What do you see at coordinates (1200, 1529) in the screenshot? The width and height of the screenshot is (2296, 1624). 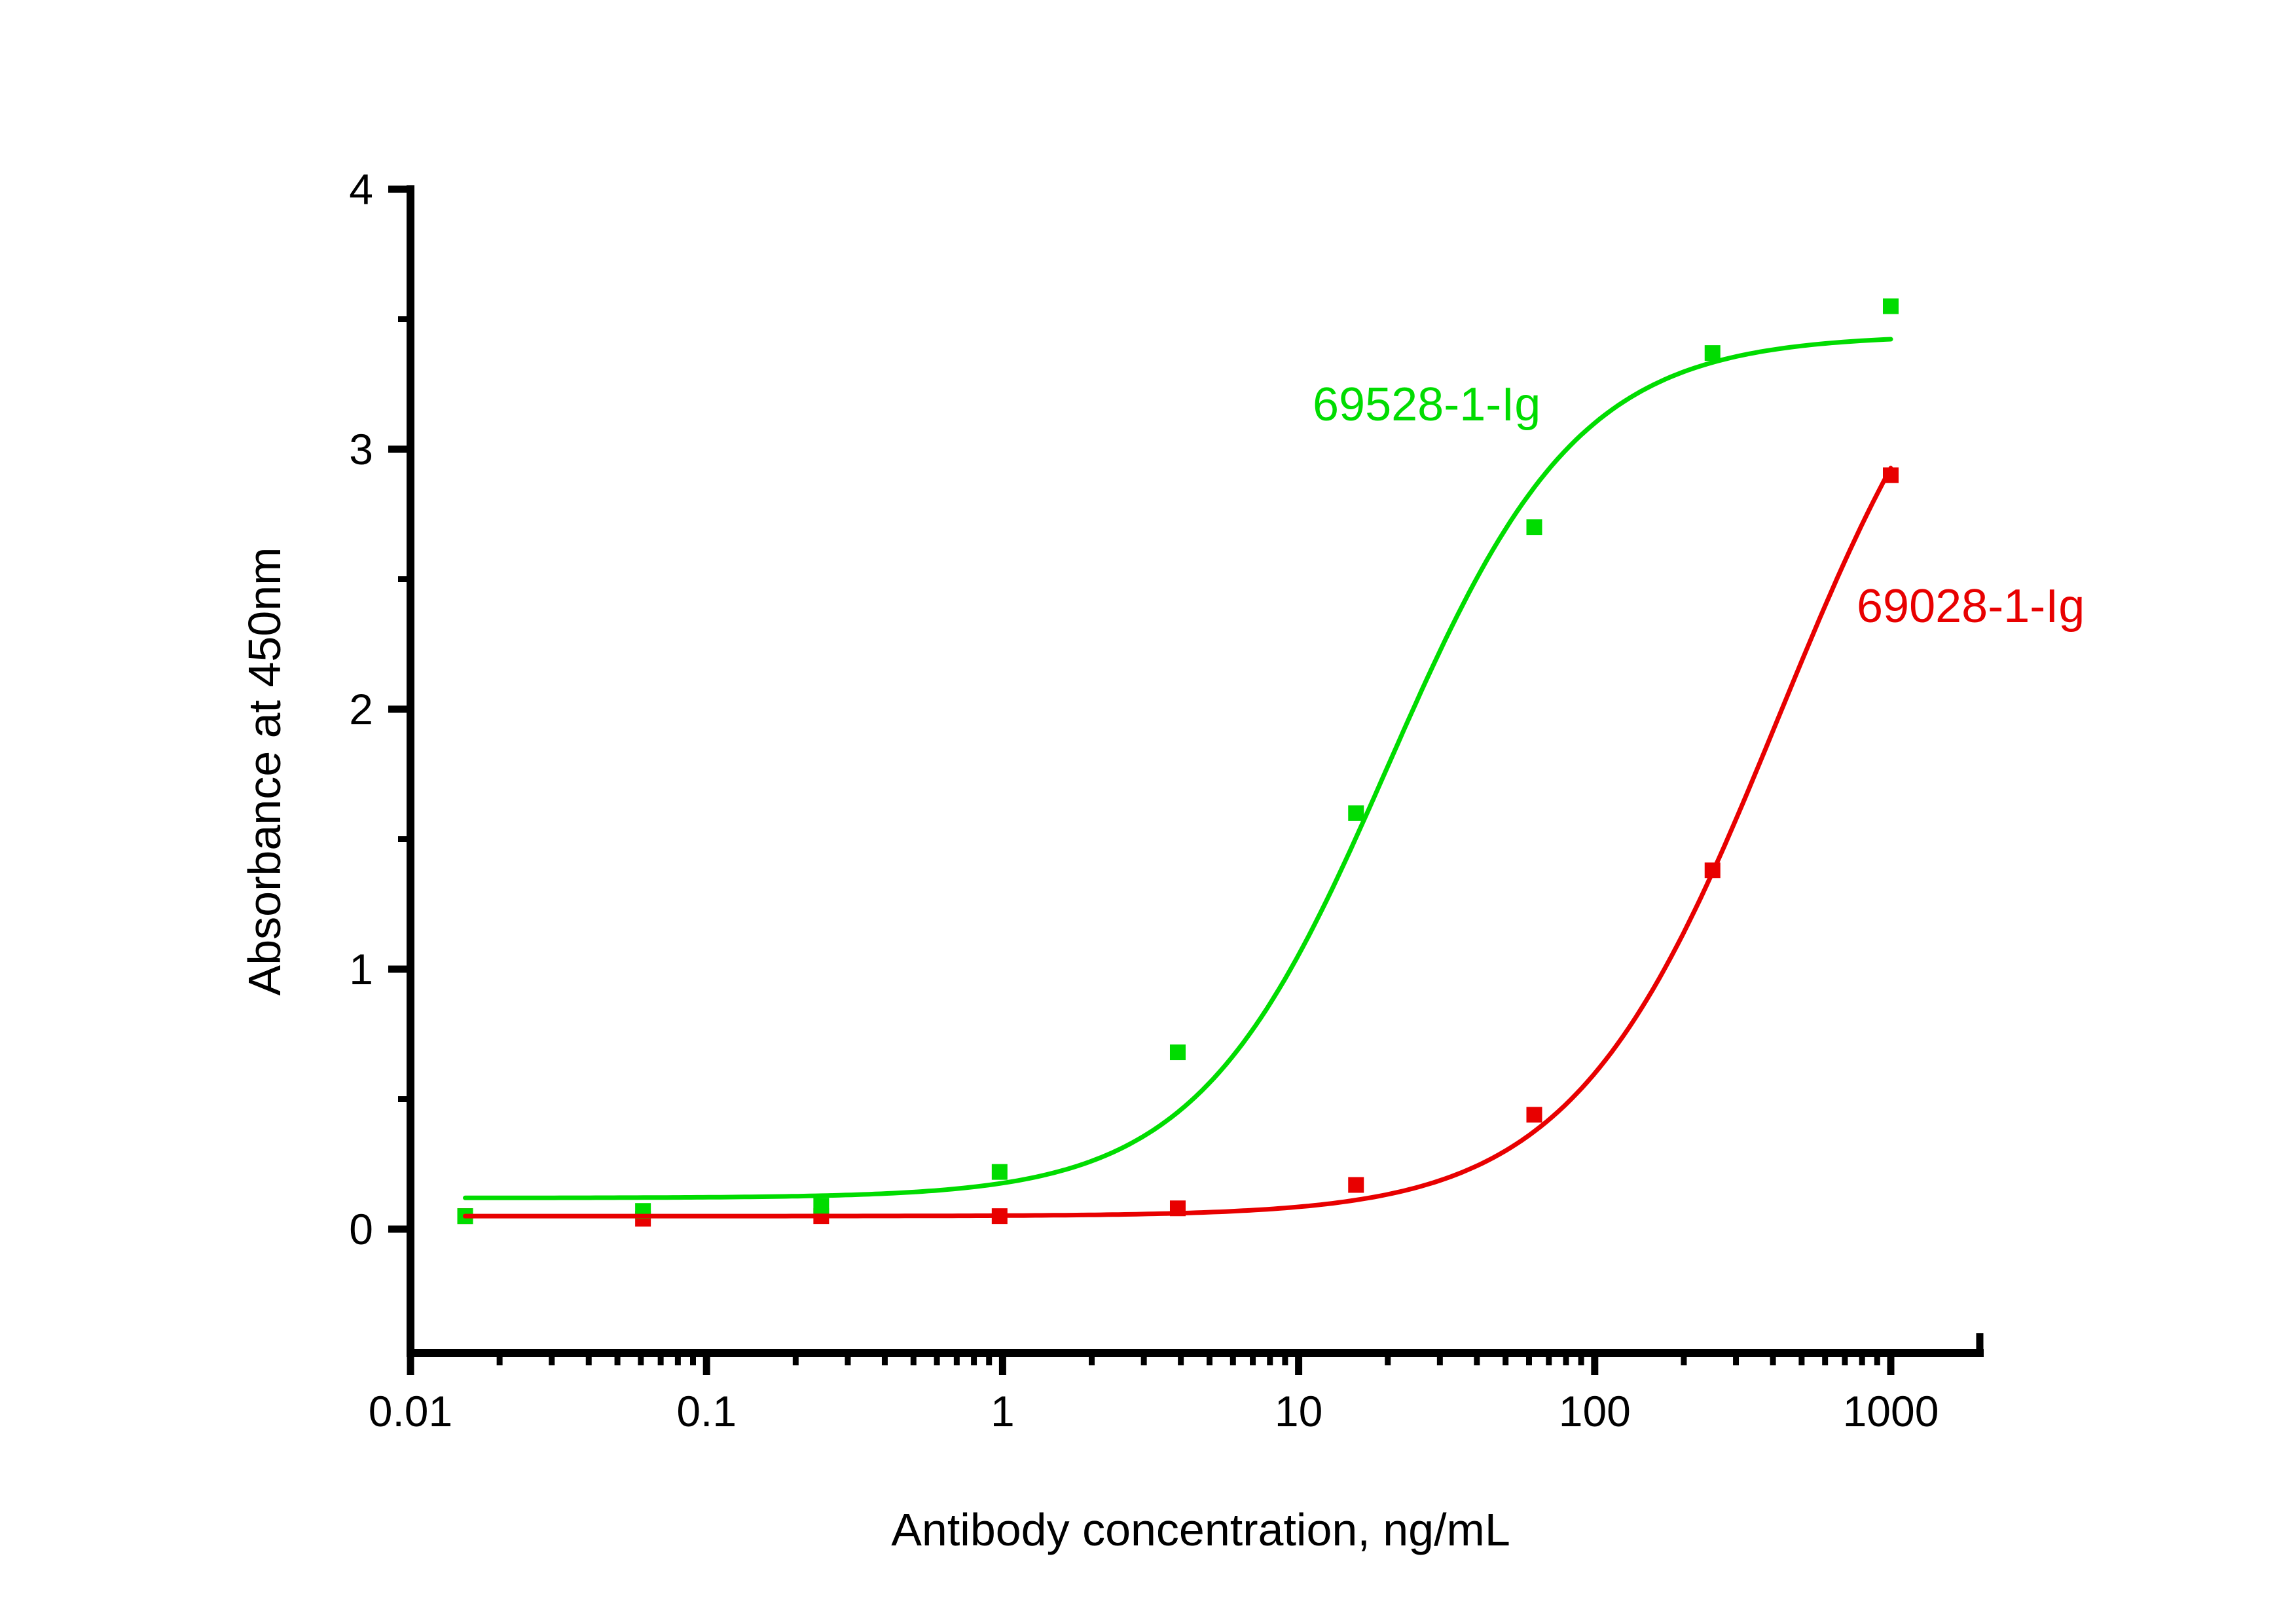 I see `x-axis-title: Antibody concentration, ng/mL` at bounding box center [1200, 1529].